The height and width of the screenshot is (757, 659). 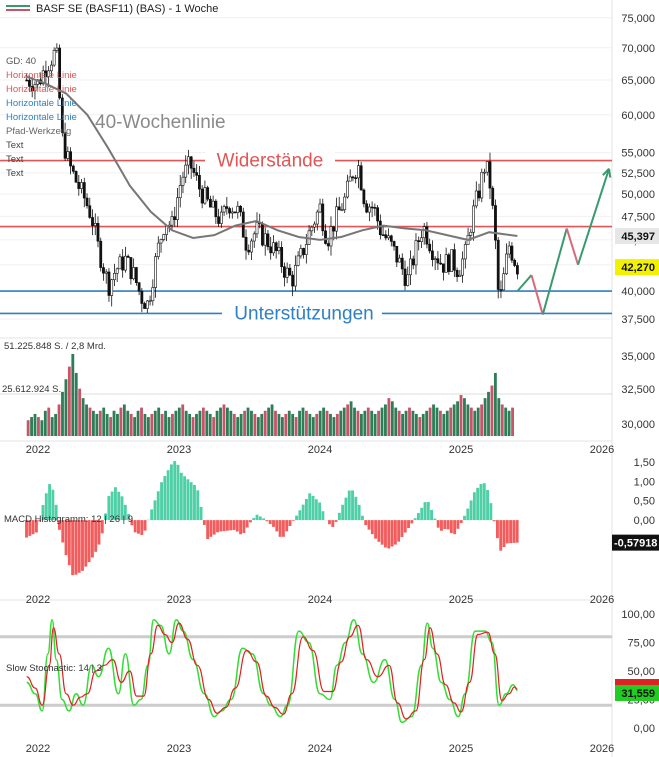 I want to click on chart-title-group: BASF SE (BASF11) (BAS) - 1 Woche, so click(x=112, y=9).